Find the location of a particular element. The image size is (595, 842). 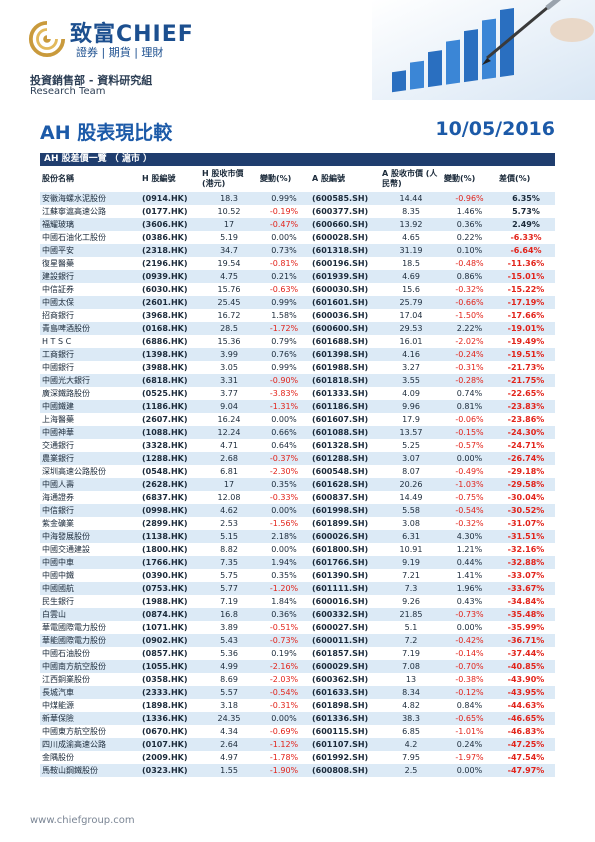

cell-a-code: (601998.SH) is located at coordinates (345, 510).